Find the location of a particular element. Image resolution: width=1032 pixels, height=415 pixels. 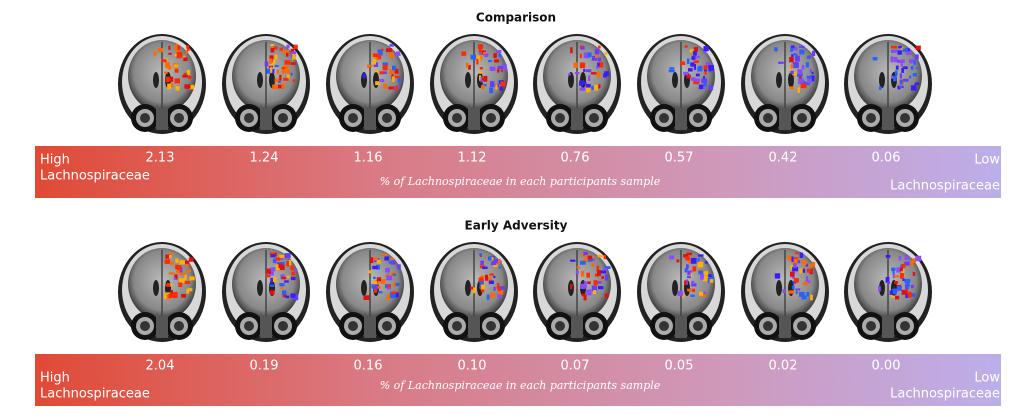

gradient-bar is located at coordinates (518, 380).